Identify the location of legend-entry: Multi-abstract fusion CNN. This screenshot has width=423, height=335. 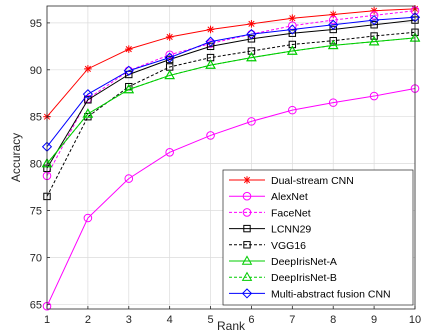
(310, 294).